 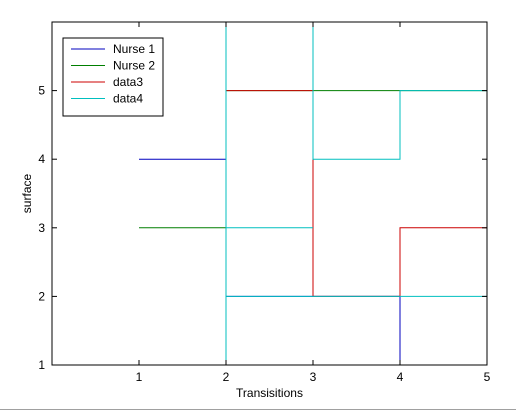 I want to click on legend: Nurse 1 Nurse 2 data3 data4, so click(x=113, y=77).